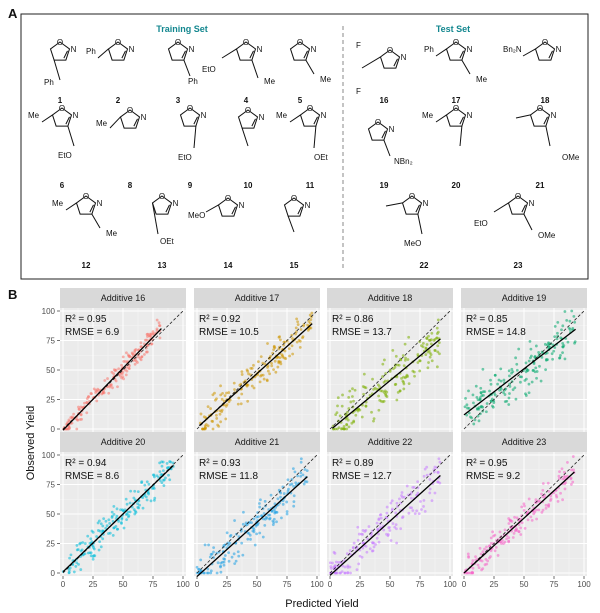 The height and width of the screenshot is (613, 600). What do you see at coordinates (123, 584) in the screenshot?
I see `x-tick-label: 50` at bounding box center [123, 584].